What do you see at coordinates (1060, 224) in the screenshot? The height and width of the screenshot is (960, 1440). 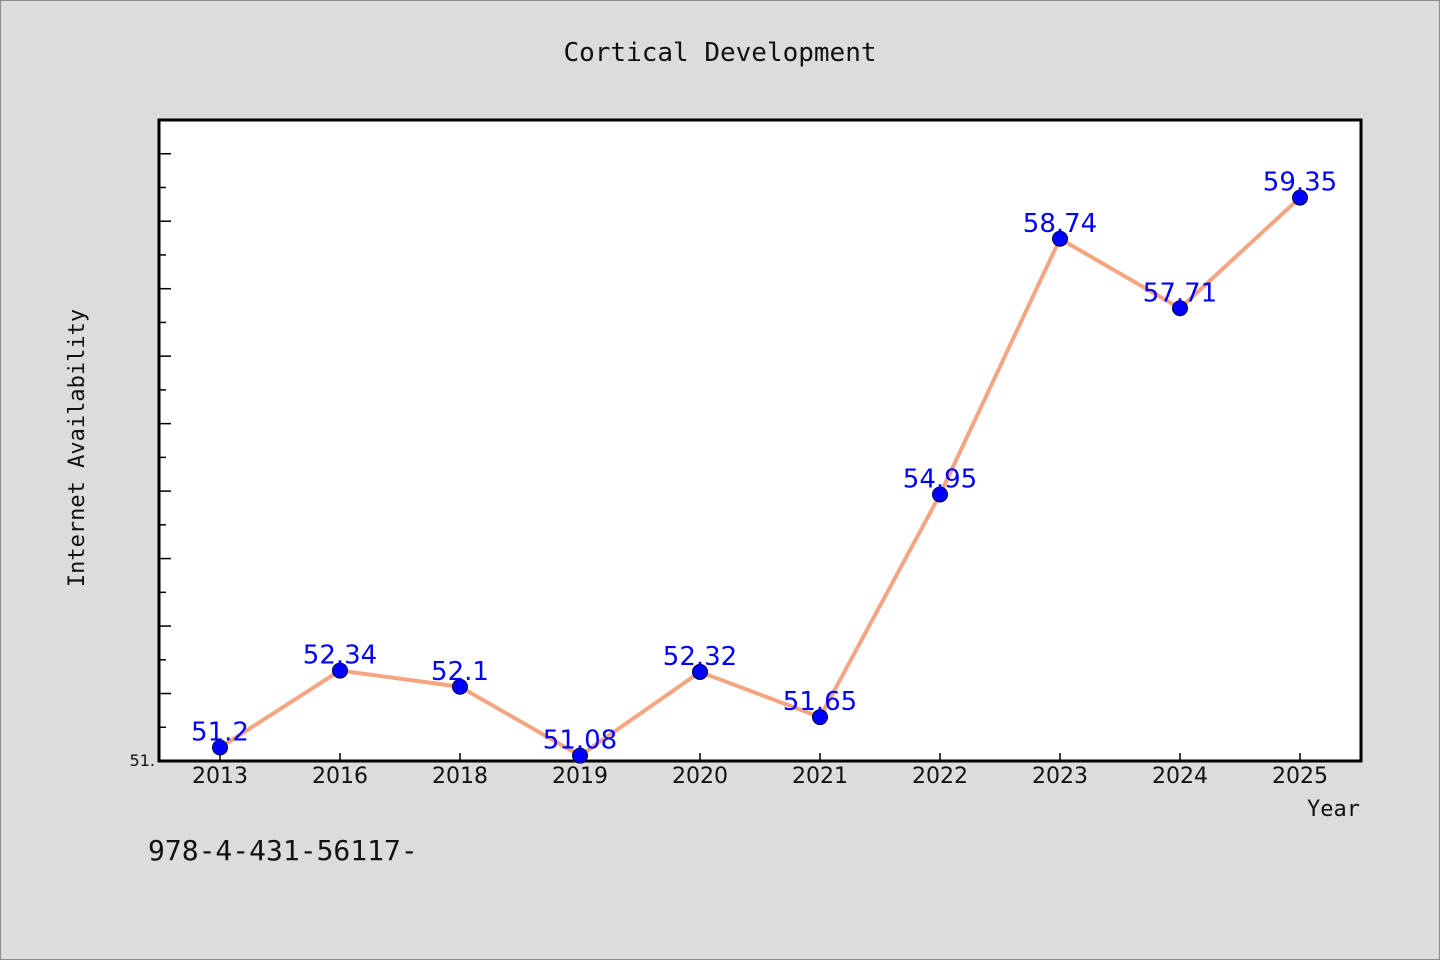 I see `data-label-2023: 58.74` at bounding box center [1060, 224].